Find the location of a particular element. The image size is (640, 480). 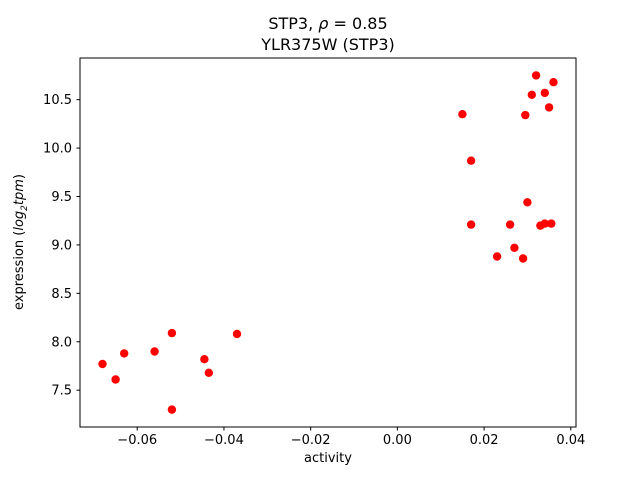

title-rho-symbol: ρ is located at coordinates (323, 23).